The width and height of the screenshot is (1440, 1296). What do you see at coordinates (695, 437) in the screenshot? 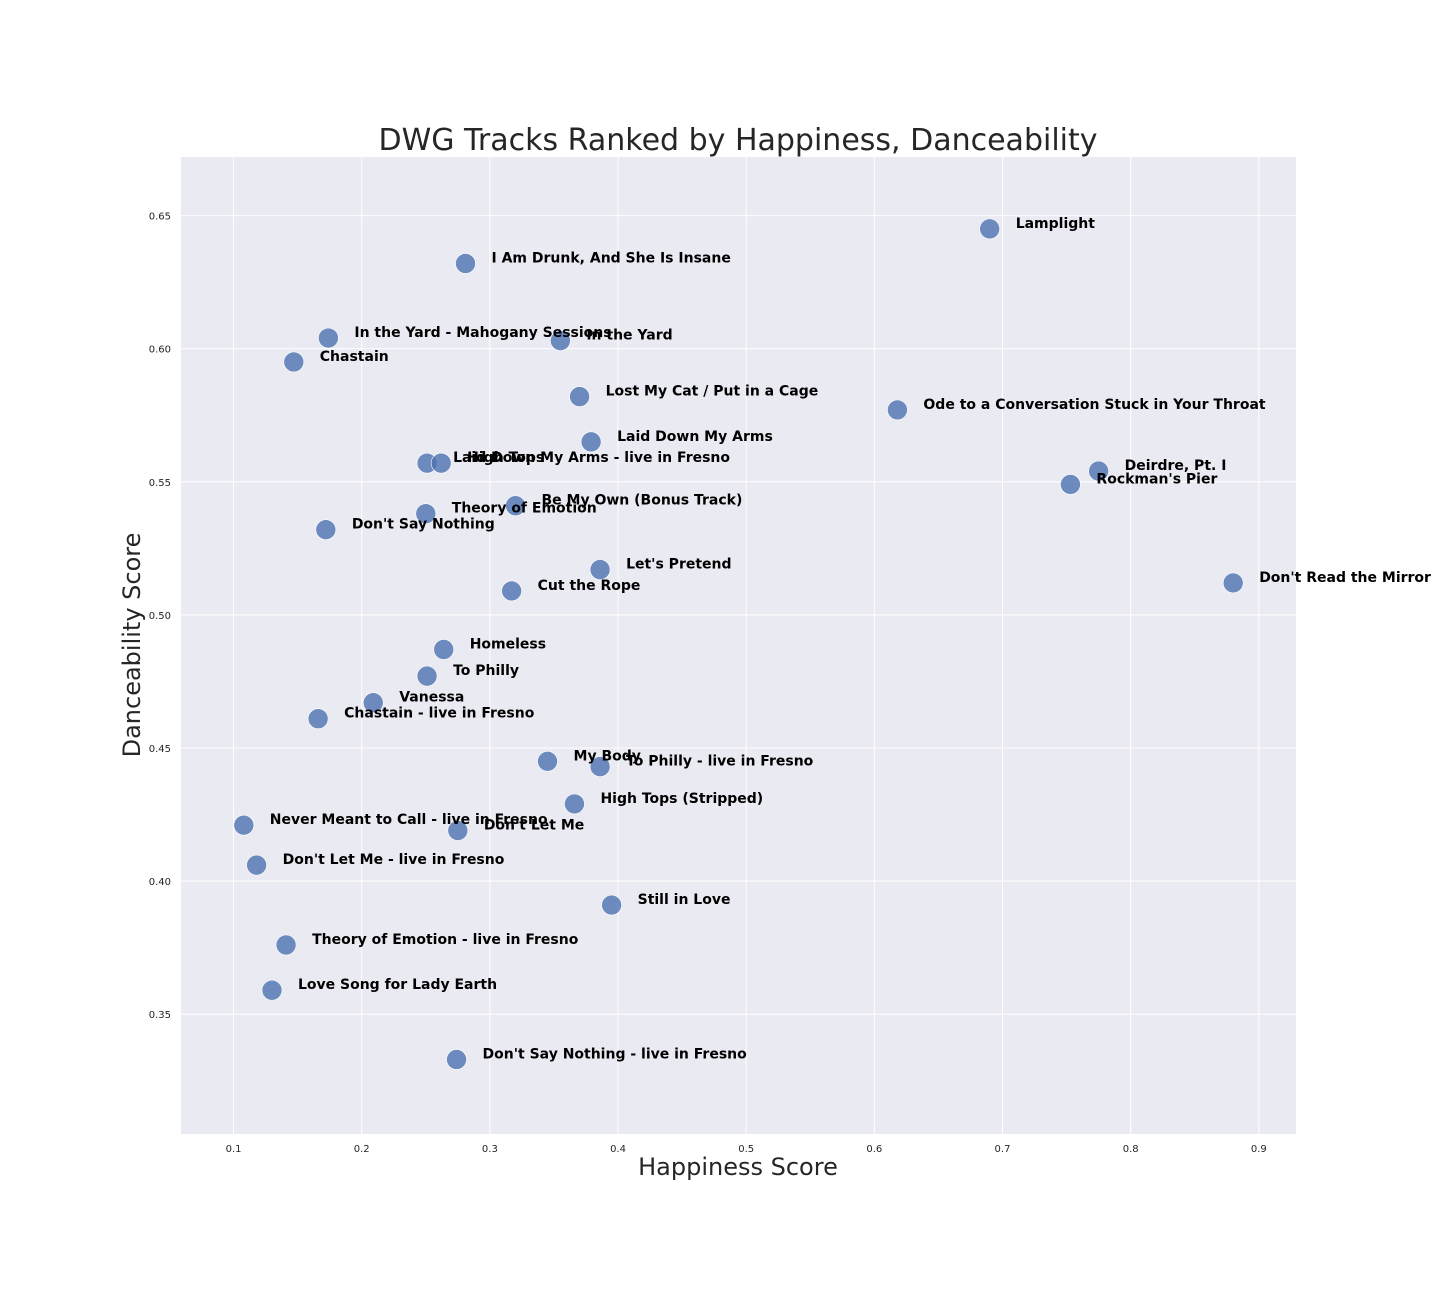
I see `data-label: Laid Down My Arms` at bounding box center [695, 437].